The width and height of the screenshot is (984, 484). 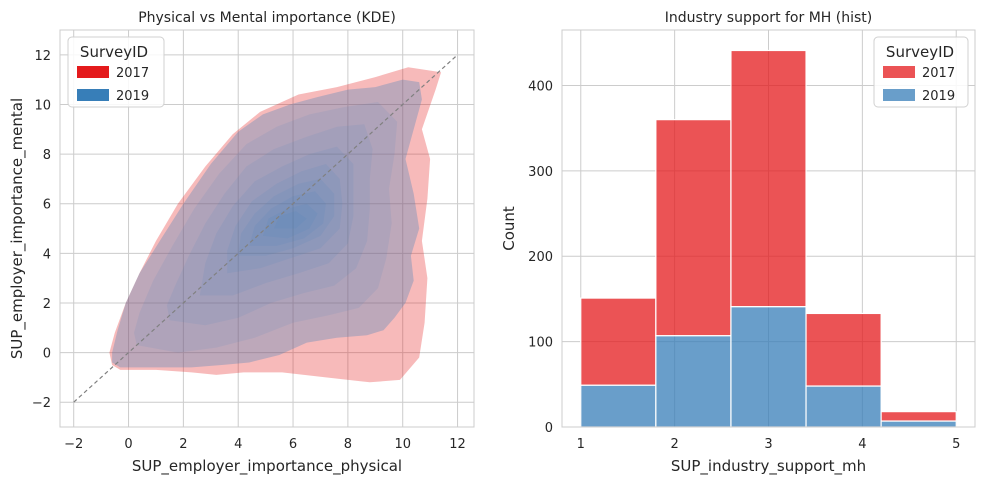 I want to click on y-tick-label: 4, so click(x=47, y=254).